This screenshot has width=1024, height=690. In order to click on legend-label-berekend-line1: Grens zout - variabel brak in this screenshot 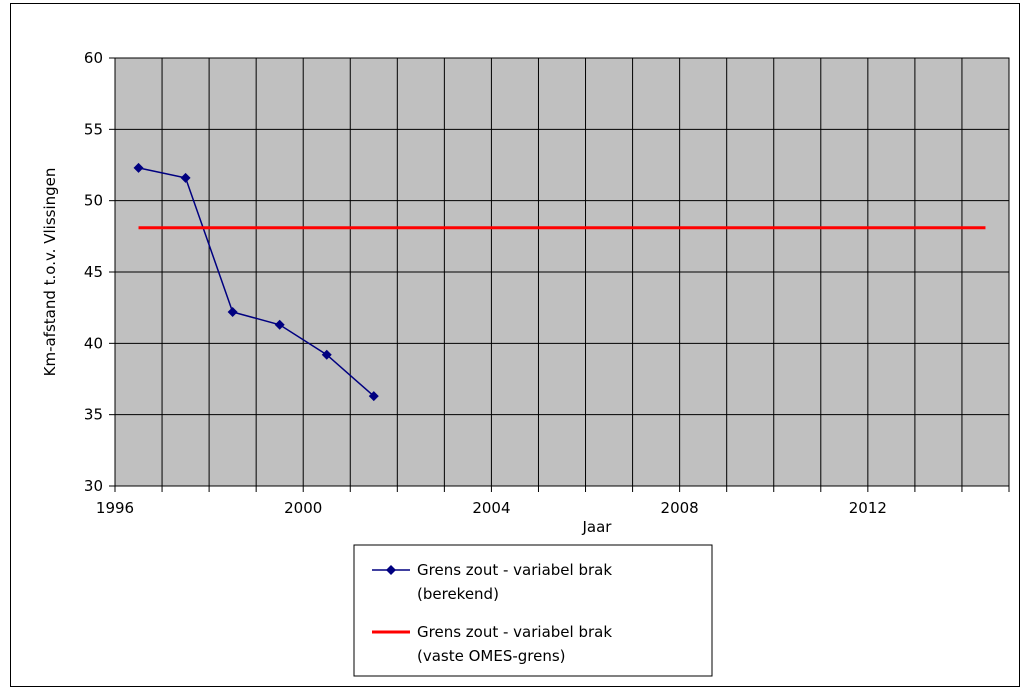, I will do `click(514, 570)`.